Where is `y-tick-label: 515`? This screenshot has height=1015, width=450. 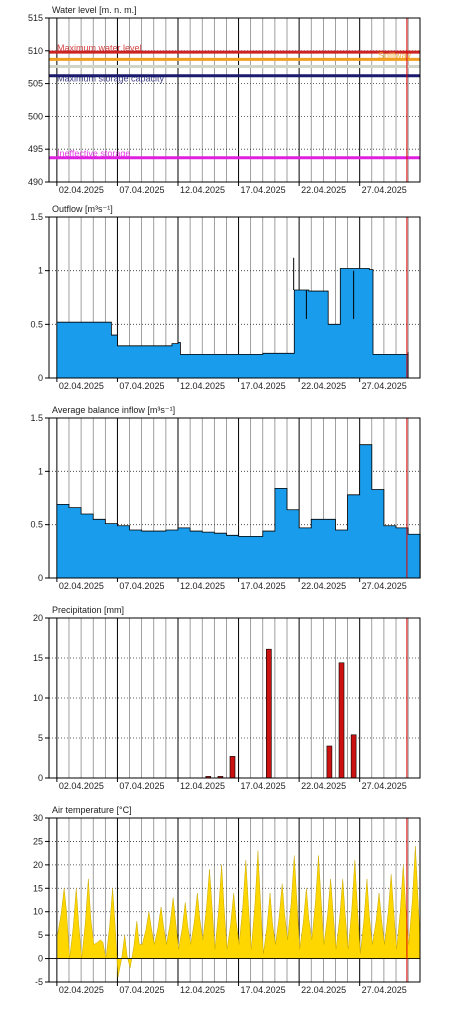 y-tick-label: 515 is located at coordinates (35, 18).